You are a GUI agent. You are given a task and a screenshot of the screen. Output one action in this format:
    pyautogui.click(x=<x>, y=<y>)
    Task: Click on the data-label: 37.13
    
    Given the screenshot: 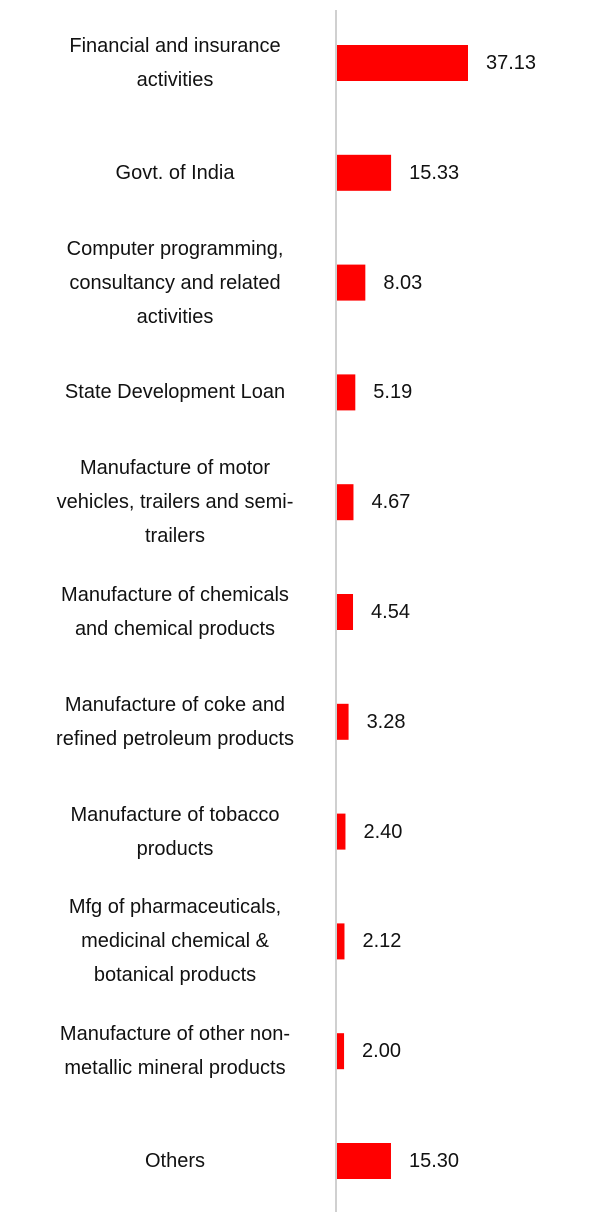 What is the action you would take?
    pyautogui.click(x=511, y=63)
    